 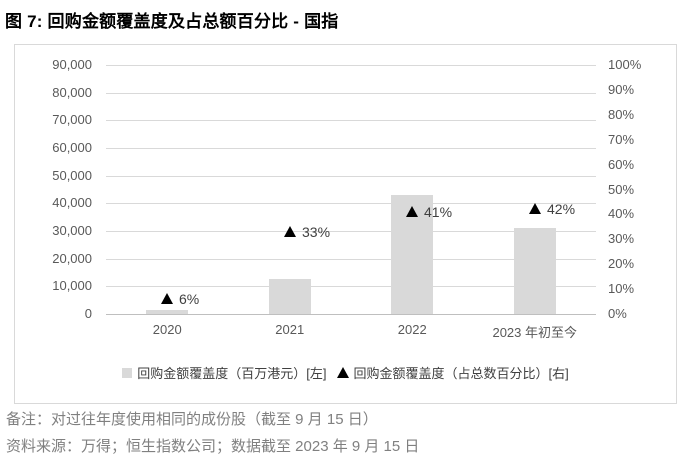 I want to click on figure-title: 图 7: 回购金额覆盖度及占总额百分比 - 国指, so click(x=172, y=21).